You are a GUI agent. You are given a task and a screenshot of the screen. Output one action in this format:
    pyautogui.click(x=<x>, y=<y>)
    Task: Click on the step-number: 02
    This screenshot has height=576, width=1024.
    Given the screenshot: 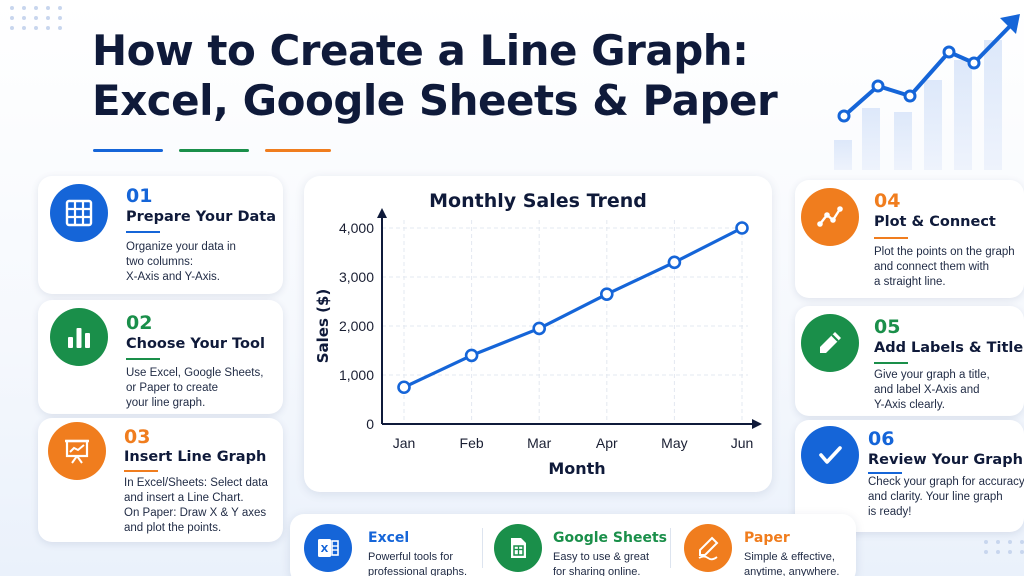 What is the action you would take?
    pyautogui.click(x=139, y=323)
    